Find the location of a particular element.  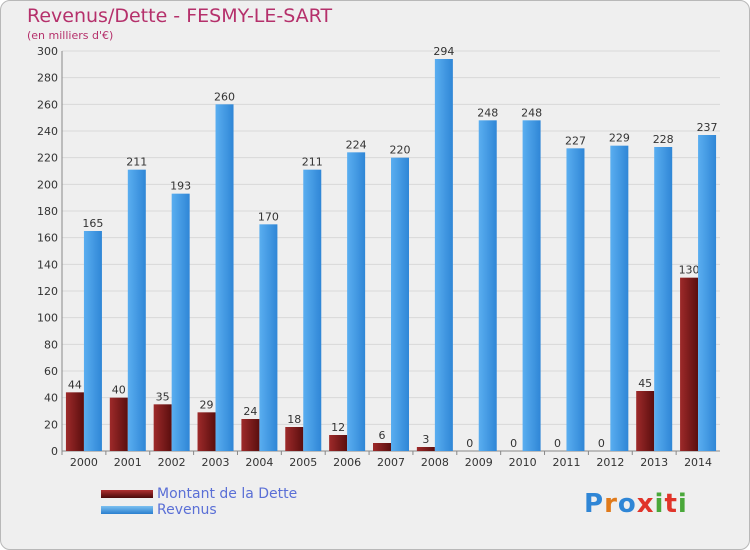

chart-title: Revenus/Dette - FESMY-LE-SART is located at coordinates (180, 16).